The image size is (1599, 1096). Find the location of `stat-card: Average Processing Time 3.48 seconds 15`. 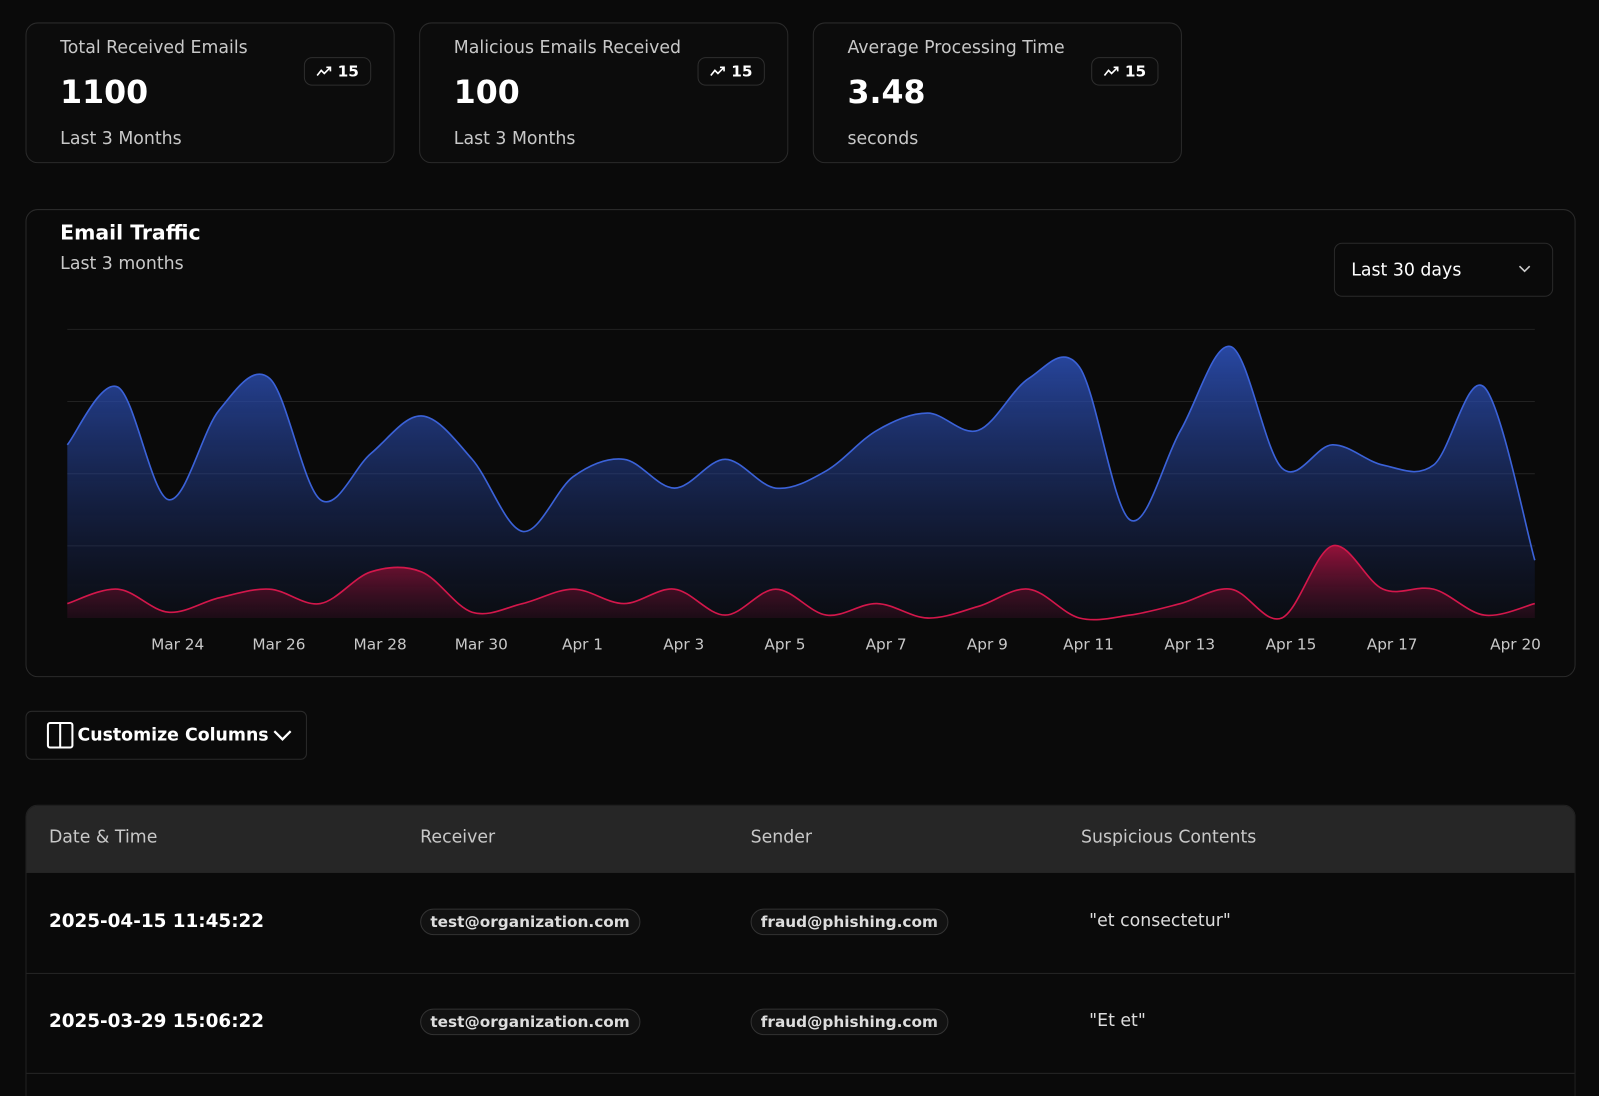

stat-card: Average Processing Time 3.48 seconds 15 is located at coordinates (997, 93).